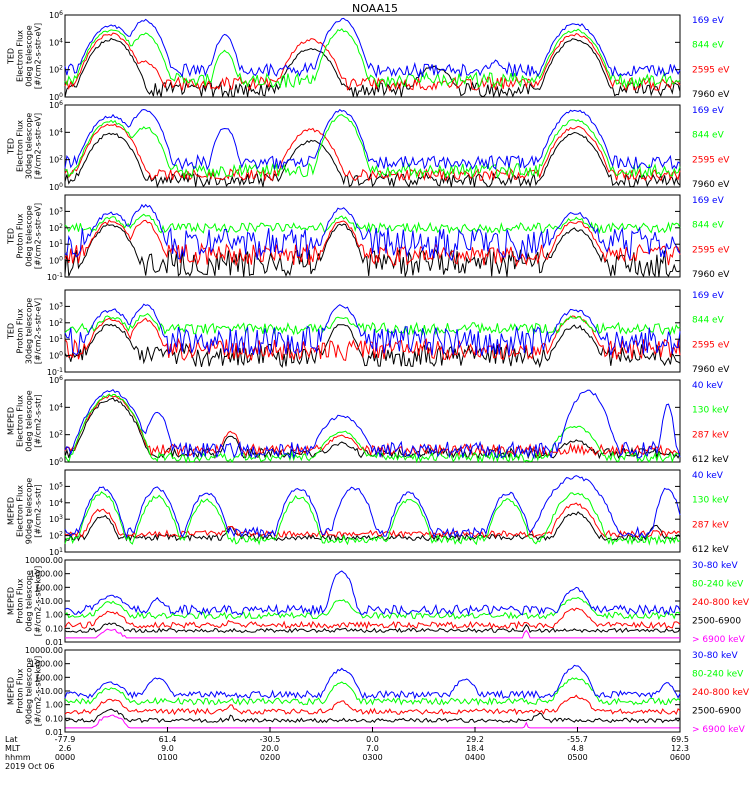 The height and width of the screenshot is (800, 750). I want to click on x-tick-label-mlt: 12.3, so click(680, 748).